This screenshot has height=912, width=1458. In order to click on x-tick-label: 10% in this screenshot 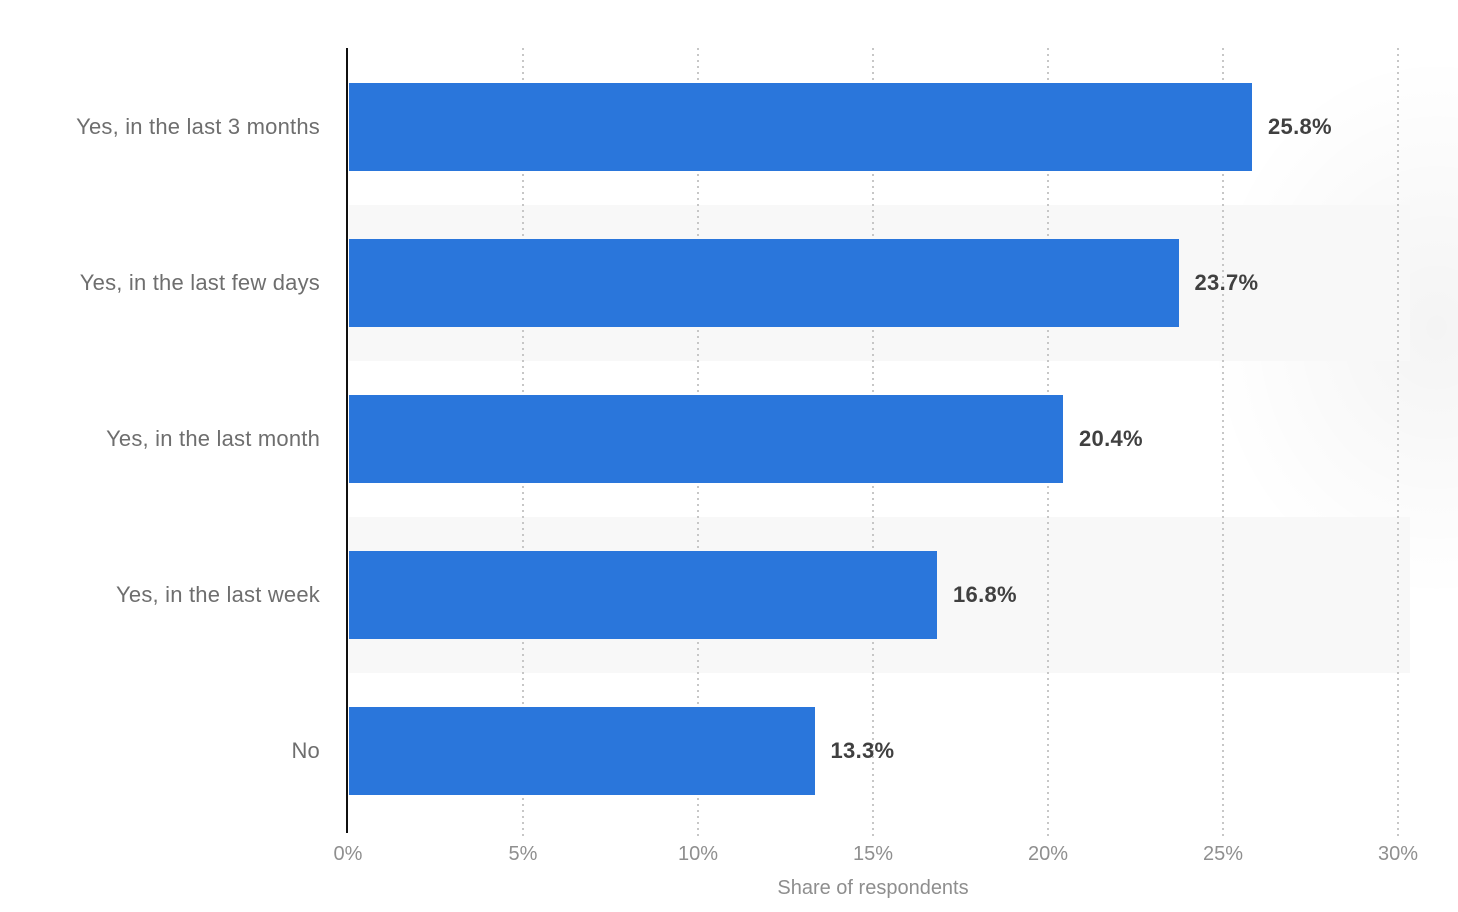, I will do `click(698, 854)`.